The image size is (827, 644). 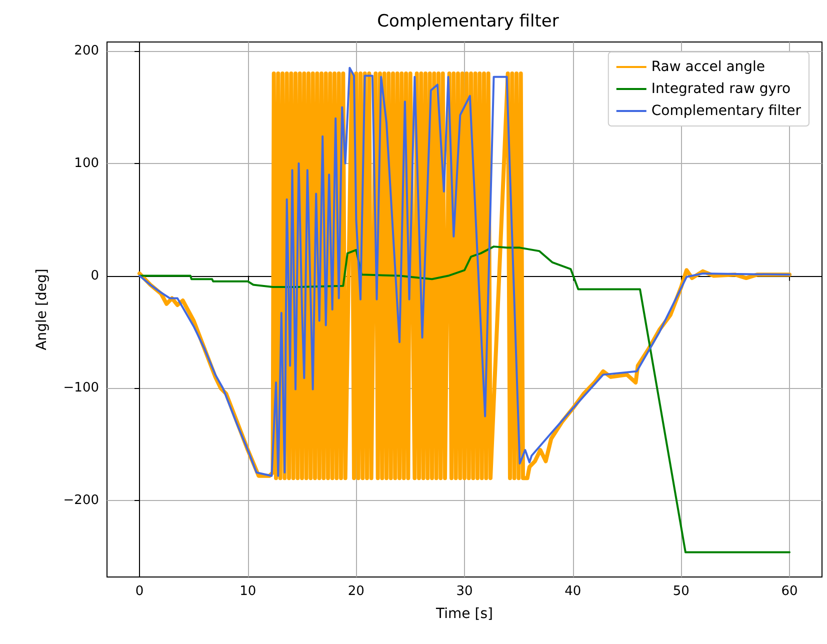 I want to click on y-tick-label: 200, so click(x=86, y=50).